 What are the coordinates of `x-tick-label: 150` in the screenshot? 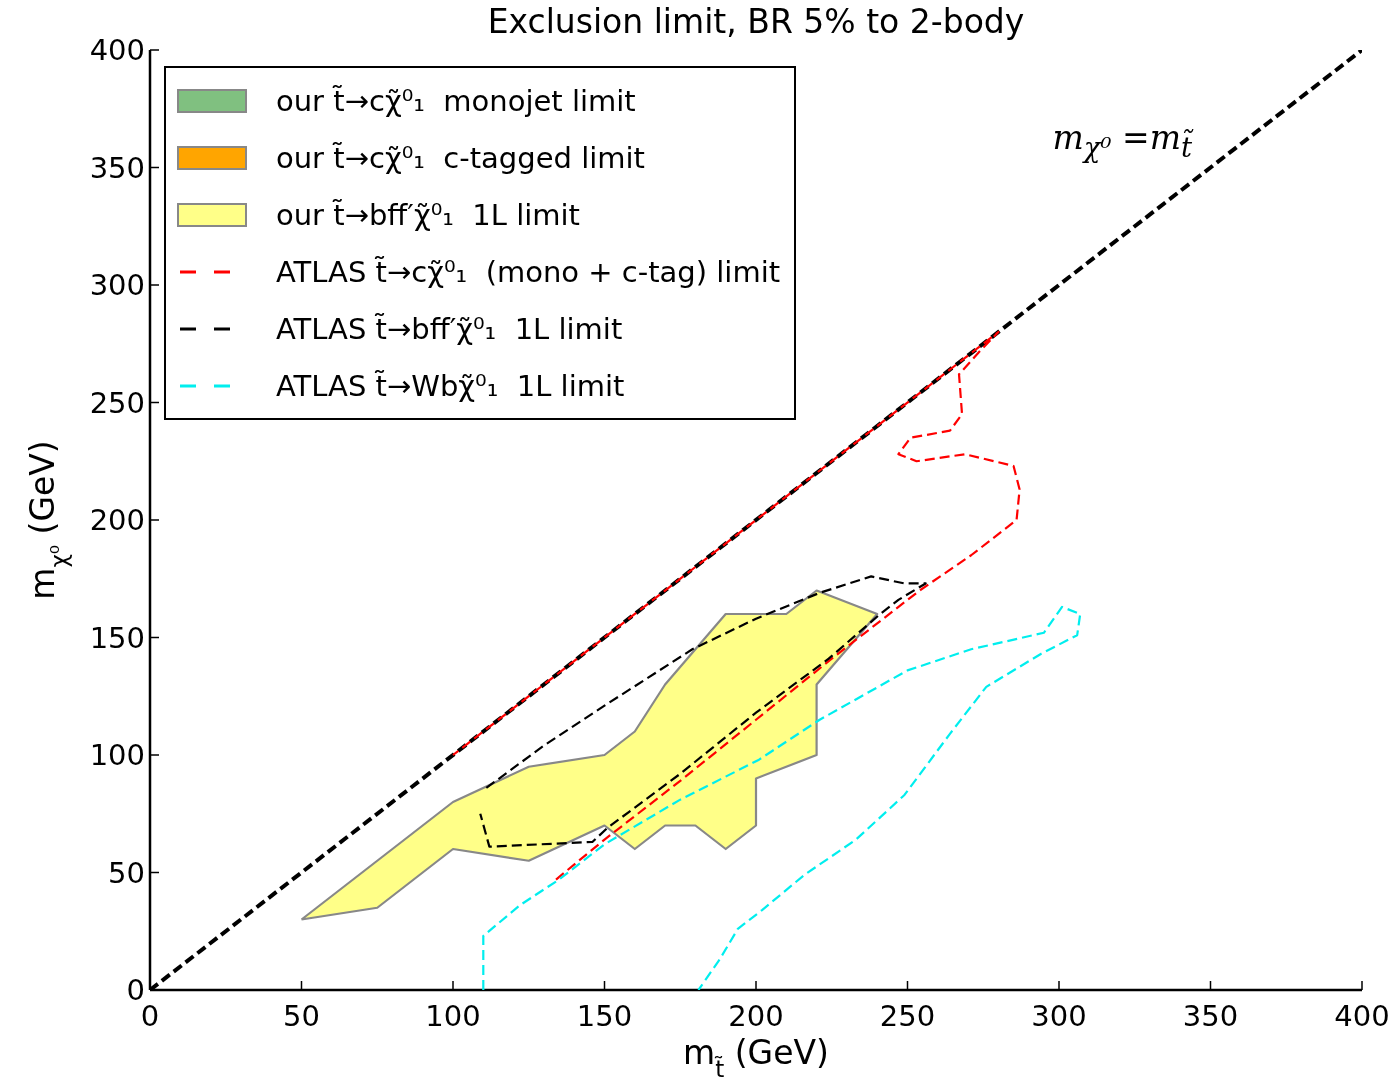 It's located at (604, 1015).